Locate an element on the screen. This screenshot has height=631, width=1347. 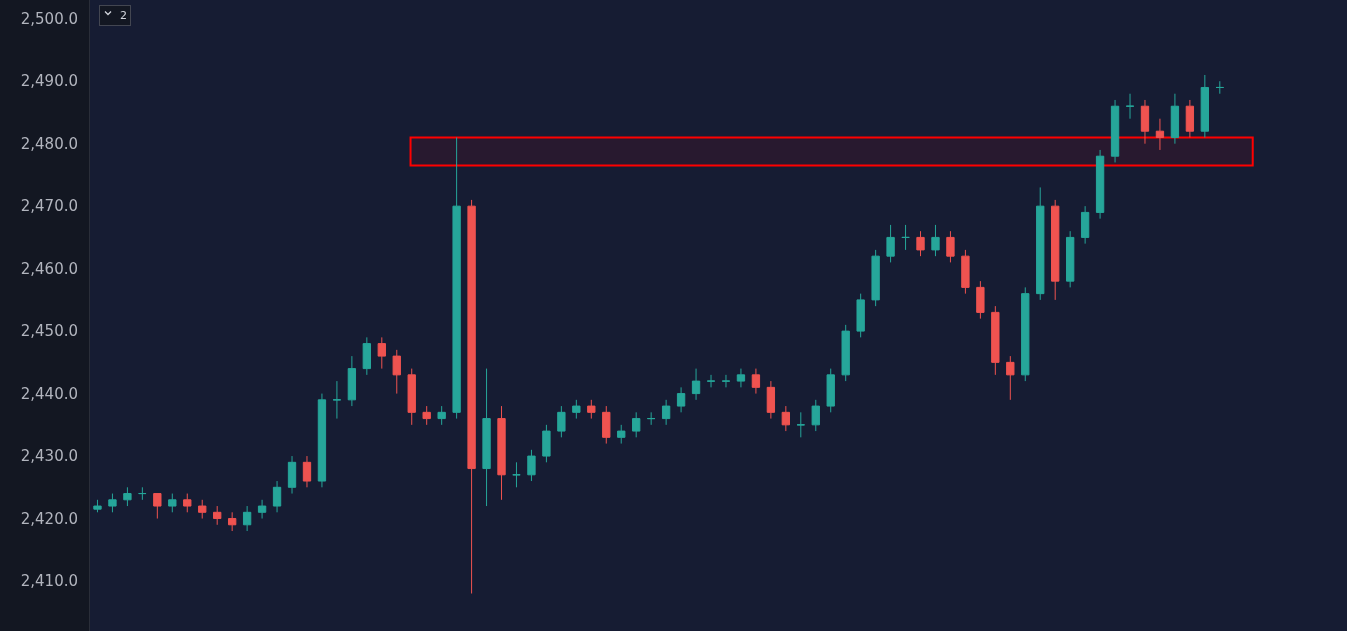
y-tick-label: 2,490.0 is located at coordinates (49, 81).